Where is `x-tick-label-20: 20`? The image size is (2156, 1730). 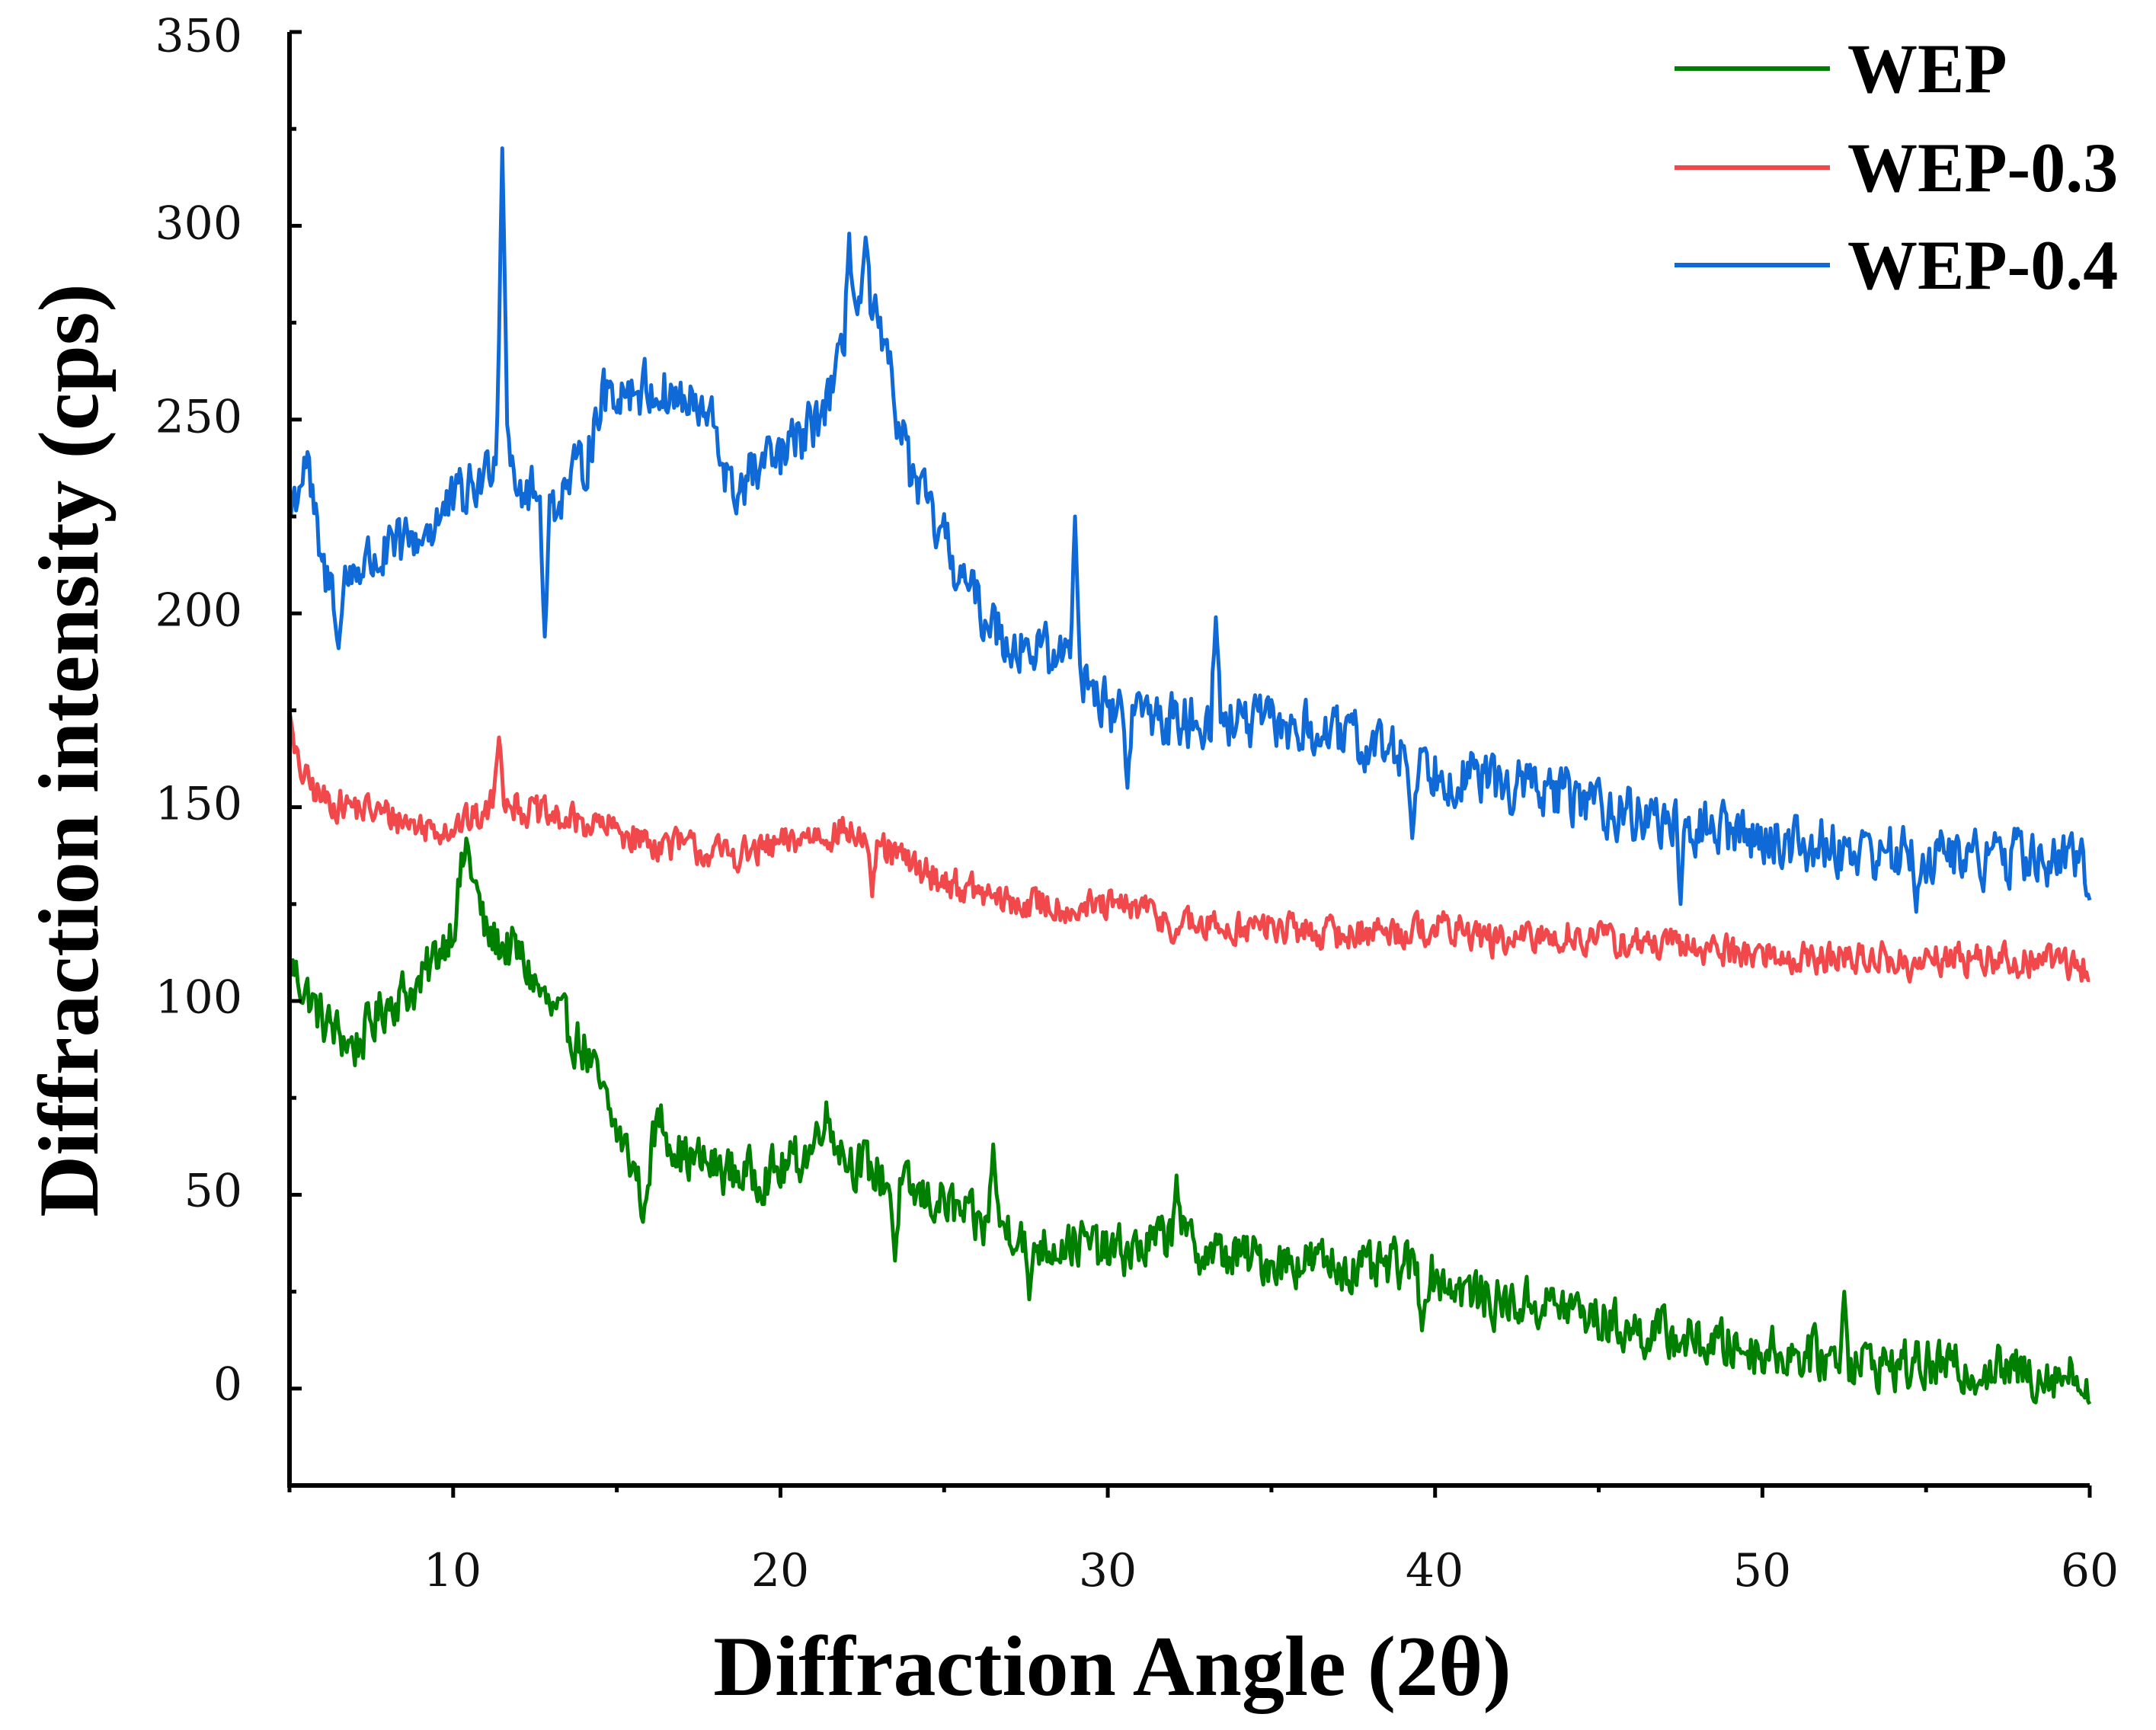 x-tick-label-20: 20 is located at coordinates (780, 1570).